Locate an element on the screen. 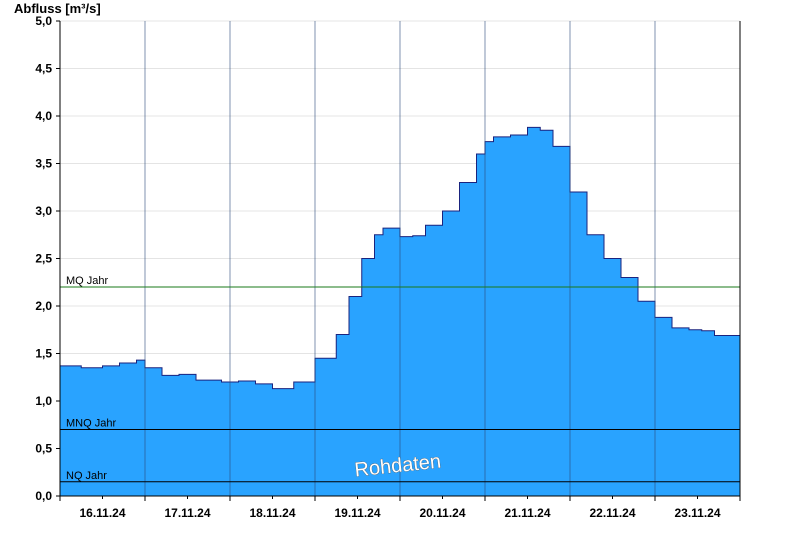 The image size is (800, 550). y-tick-label: 2,0 is located at coordinates (43, 306).